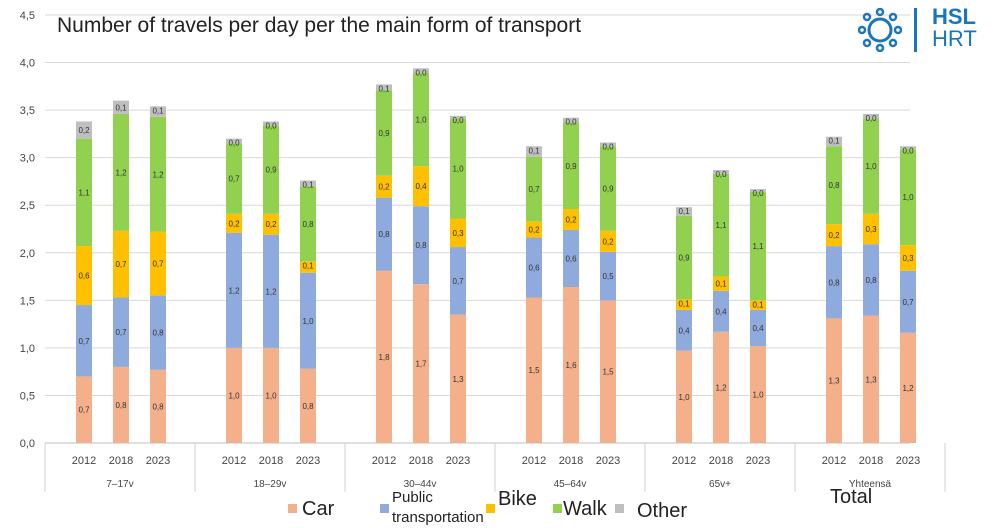  What do you see at coordinates (490, 508) in the screenshot?
I see `legend-swatch-bike` at bounding box center [490, 508].